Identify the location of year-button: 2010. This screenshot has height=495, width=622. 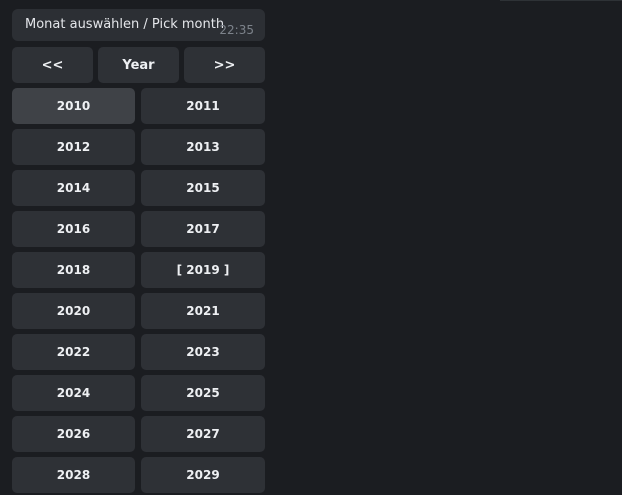
(73, 106).